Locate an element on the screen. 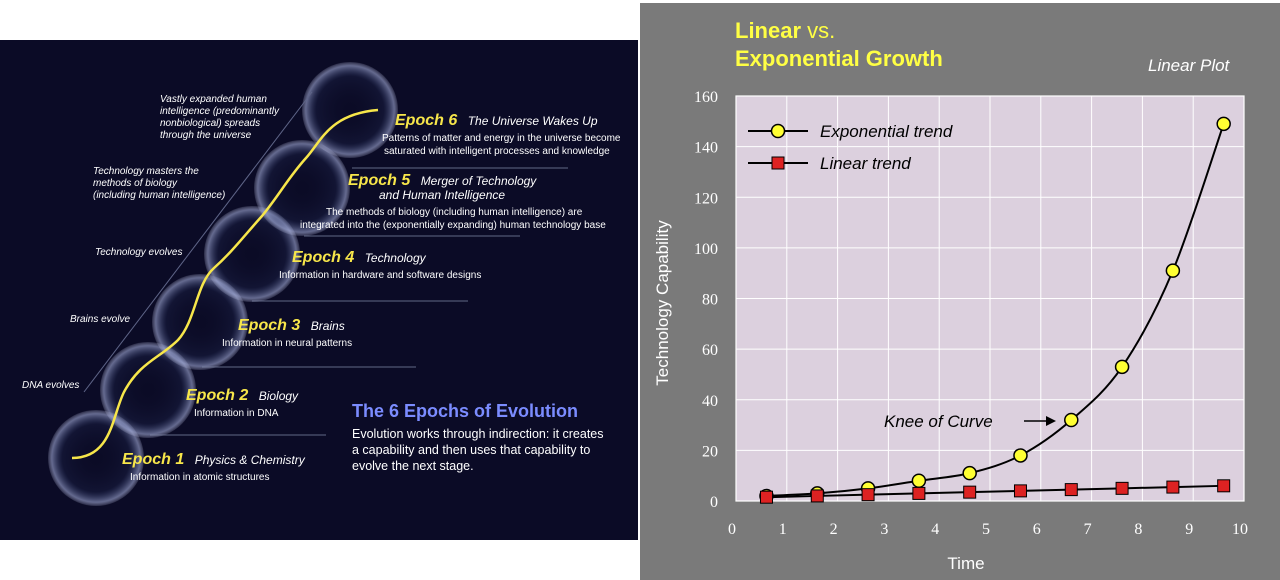 The image size is (1280, 580). legend-exponential-marker is located at coordinates (778, 131).